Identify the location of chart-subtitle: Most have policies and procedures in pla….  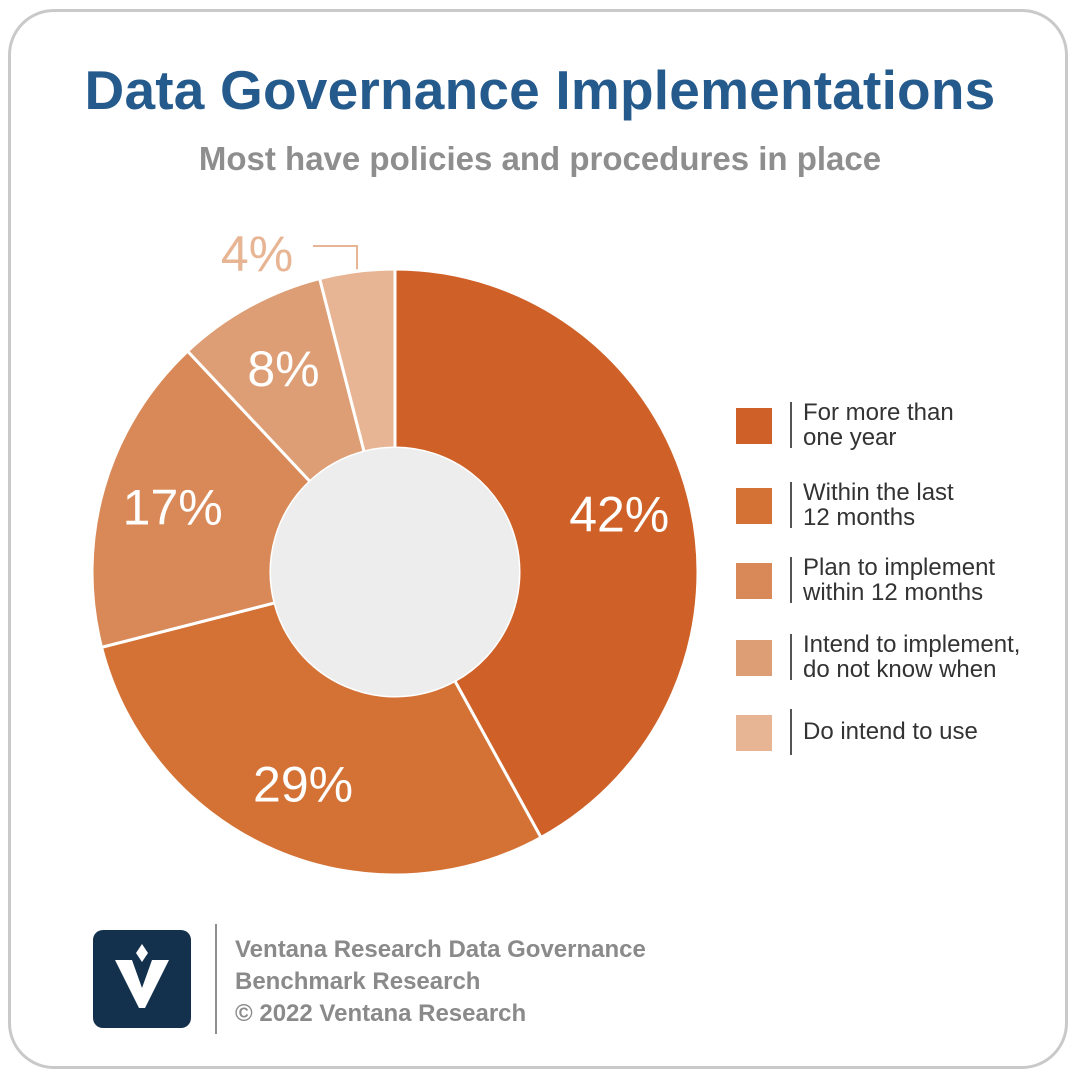
(540, 158).